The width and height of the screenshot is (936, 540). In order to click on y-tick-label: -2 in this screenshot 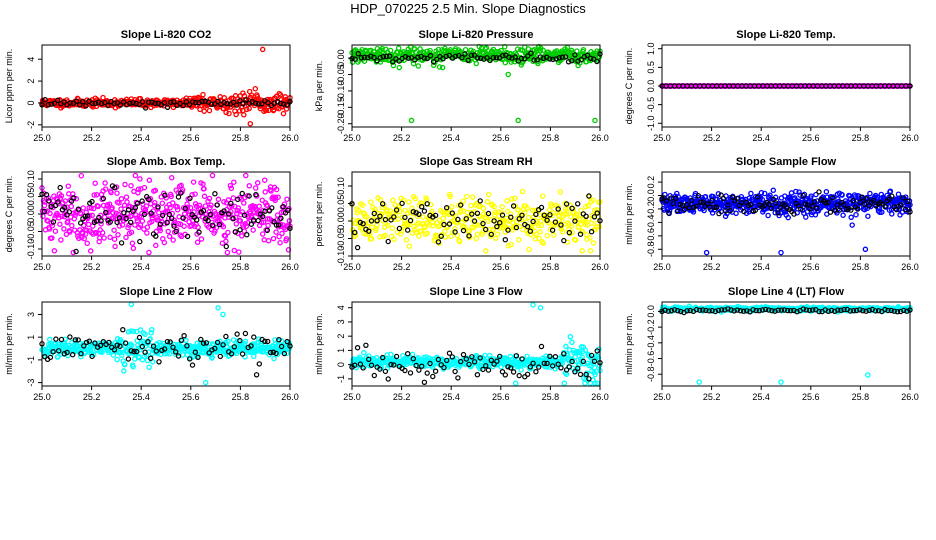, I will do `click(31, 125)`.